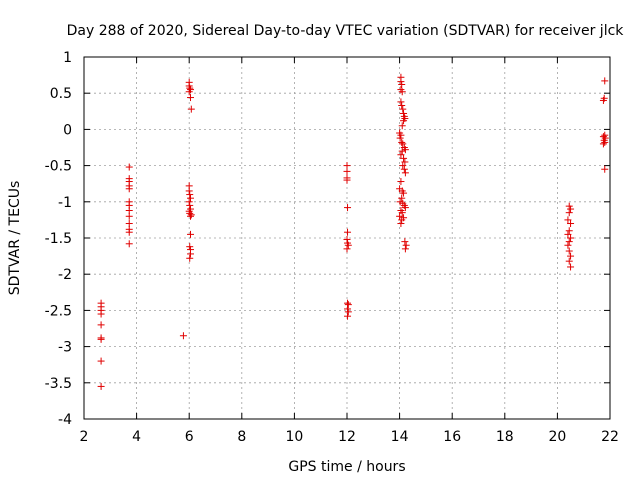 This screenshot has height=480, width=640. I want to click on y-tick-label: -2.5, so click(58, 311).